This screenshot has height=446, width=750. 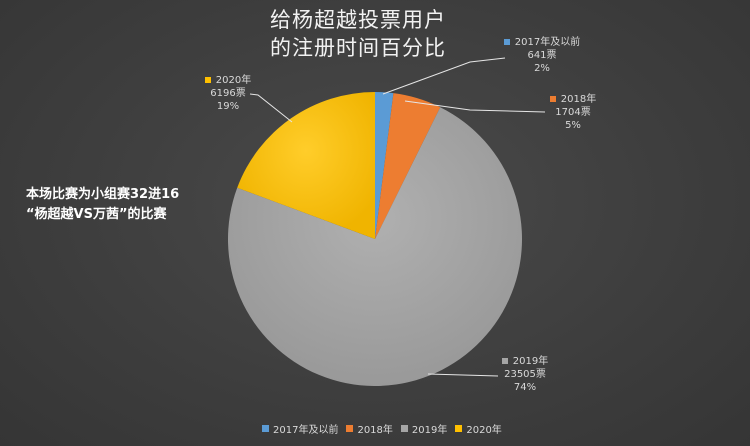 What do you see at coordinates (358, 34) in the screenshot?
I see `chart-title: 给杨超越投票用户 的注册时间百分比` at bounding box center [358, 34].